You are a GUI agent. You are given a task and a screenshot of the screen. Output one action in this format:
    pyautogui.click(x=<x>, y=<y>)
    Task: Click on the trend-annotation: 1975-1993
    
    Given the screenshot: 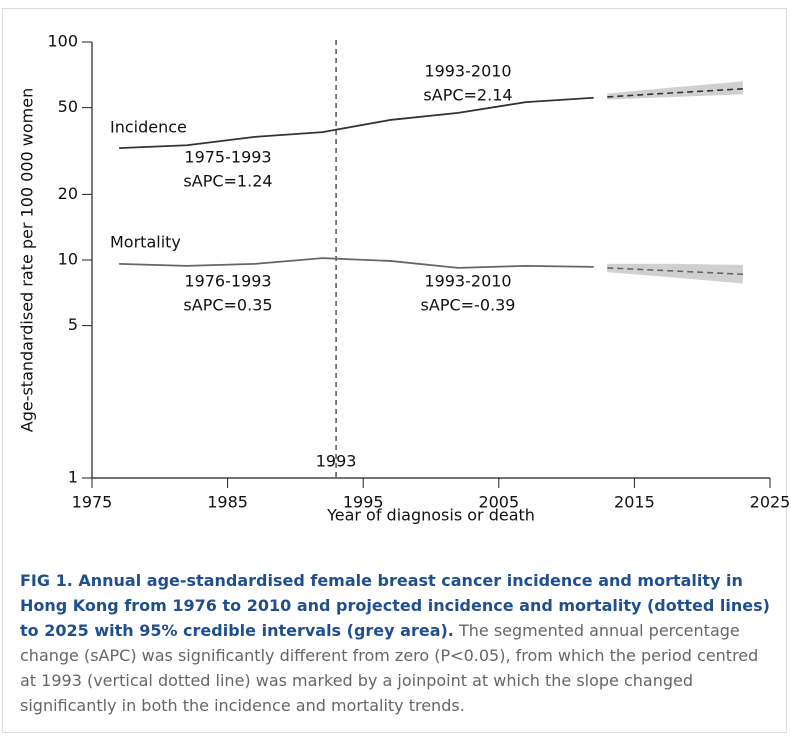 What is the action you would take?
    pyautogui.click(x=227, y=157)
    